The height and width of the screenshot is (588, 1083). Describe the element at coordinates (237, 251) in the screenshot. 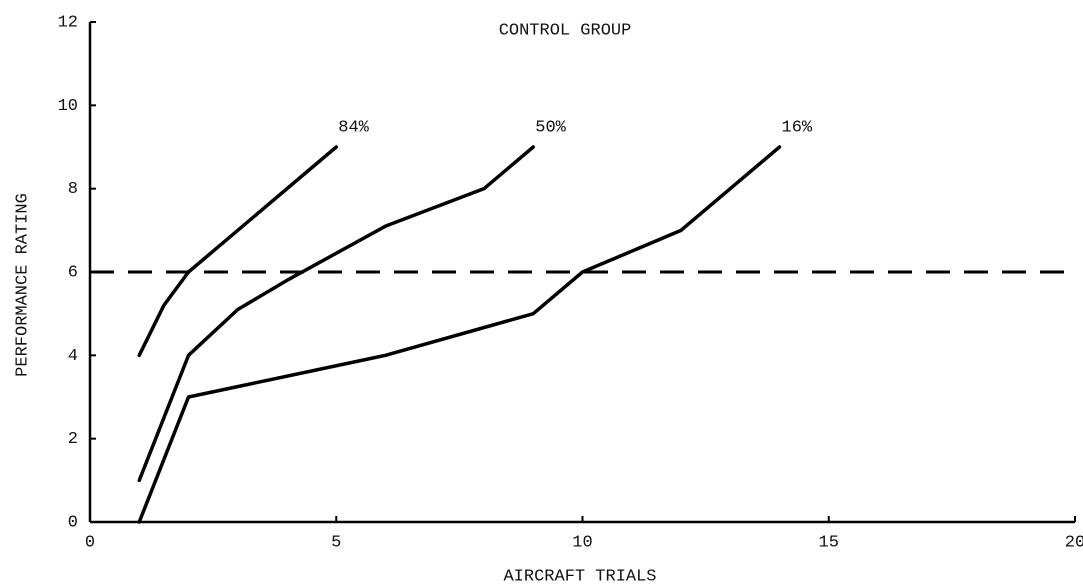

I see `series-line` at that location.